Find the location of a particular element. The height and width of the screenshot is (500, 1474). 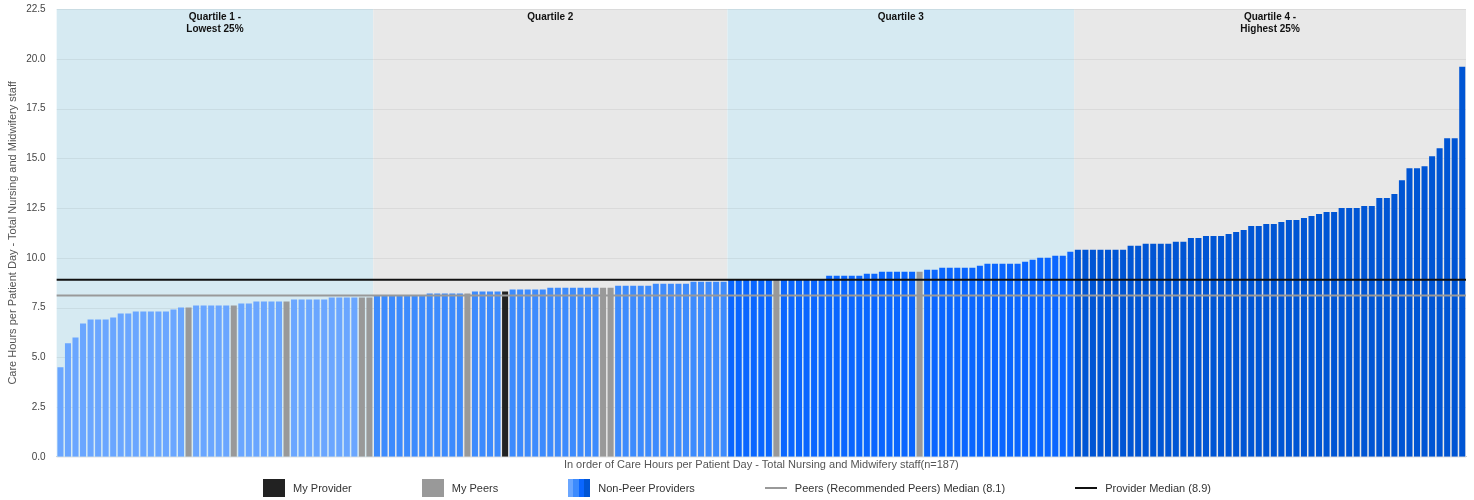

y-tick-label: 0.0 is located at coordinates (39, 456).